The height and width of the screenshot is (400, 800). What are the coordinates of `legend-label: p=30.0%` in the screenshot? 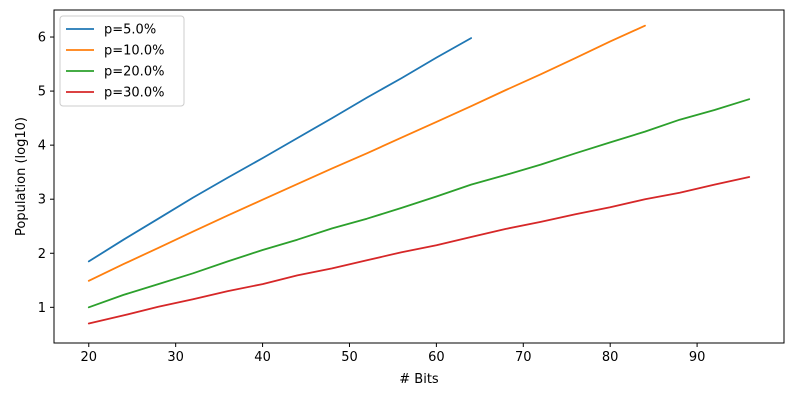 It's located at (134, 93).